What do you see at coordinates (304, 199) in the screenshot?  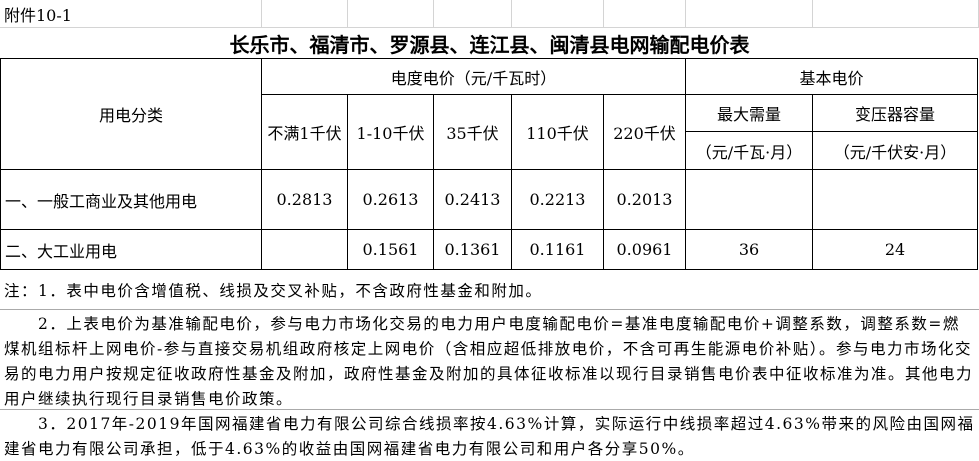 I see `price-cell: 0.2813` at bounding box center [304, 199].